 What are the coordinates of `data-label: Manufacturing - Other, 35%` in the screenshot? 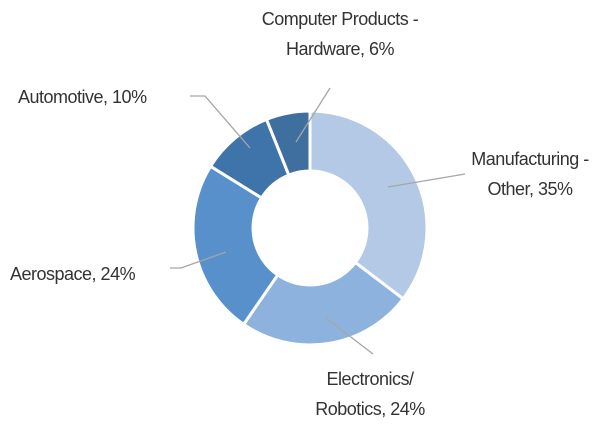 It's located at (530, 174).